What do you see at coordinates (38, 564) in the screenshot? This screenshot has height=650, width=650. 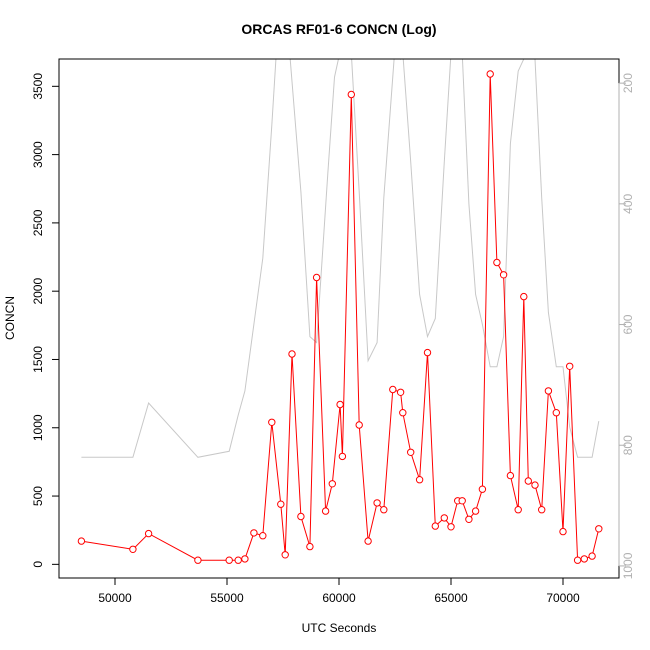 I see `y-tick-label: 0` at bounding box center [38, 564].